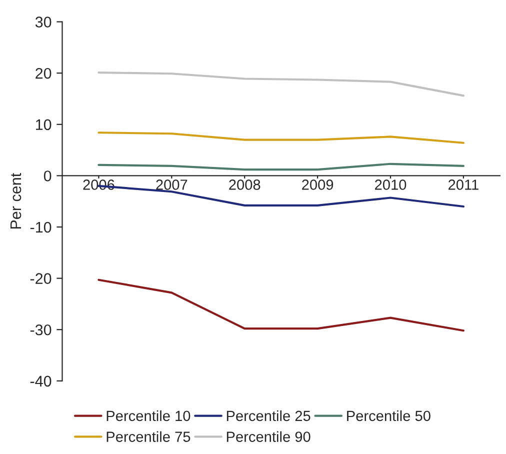  I want to click on x-tick-label: 2008, so click(244, 185).